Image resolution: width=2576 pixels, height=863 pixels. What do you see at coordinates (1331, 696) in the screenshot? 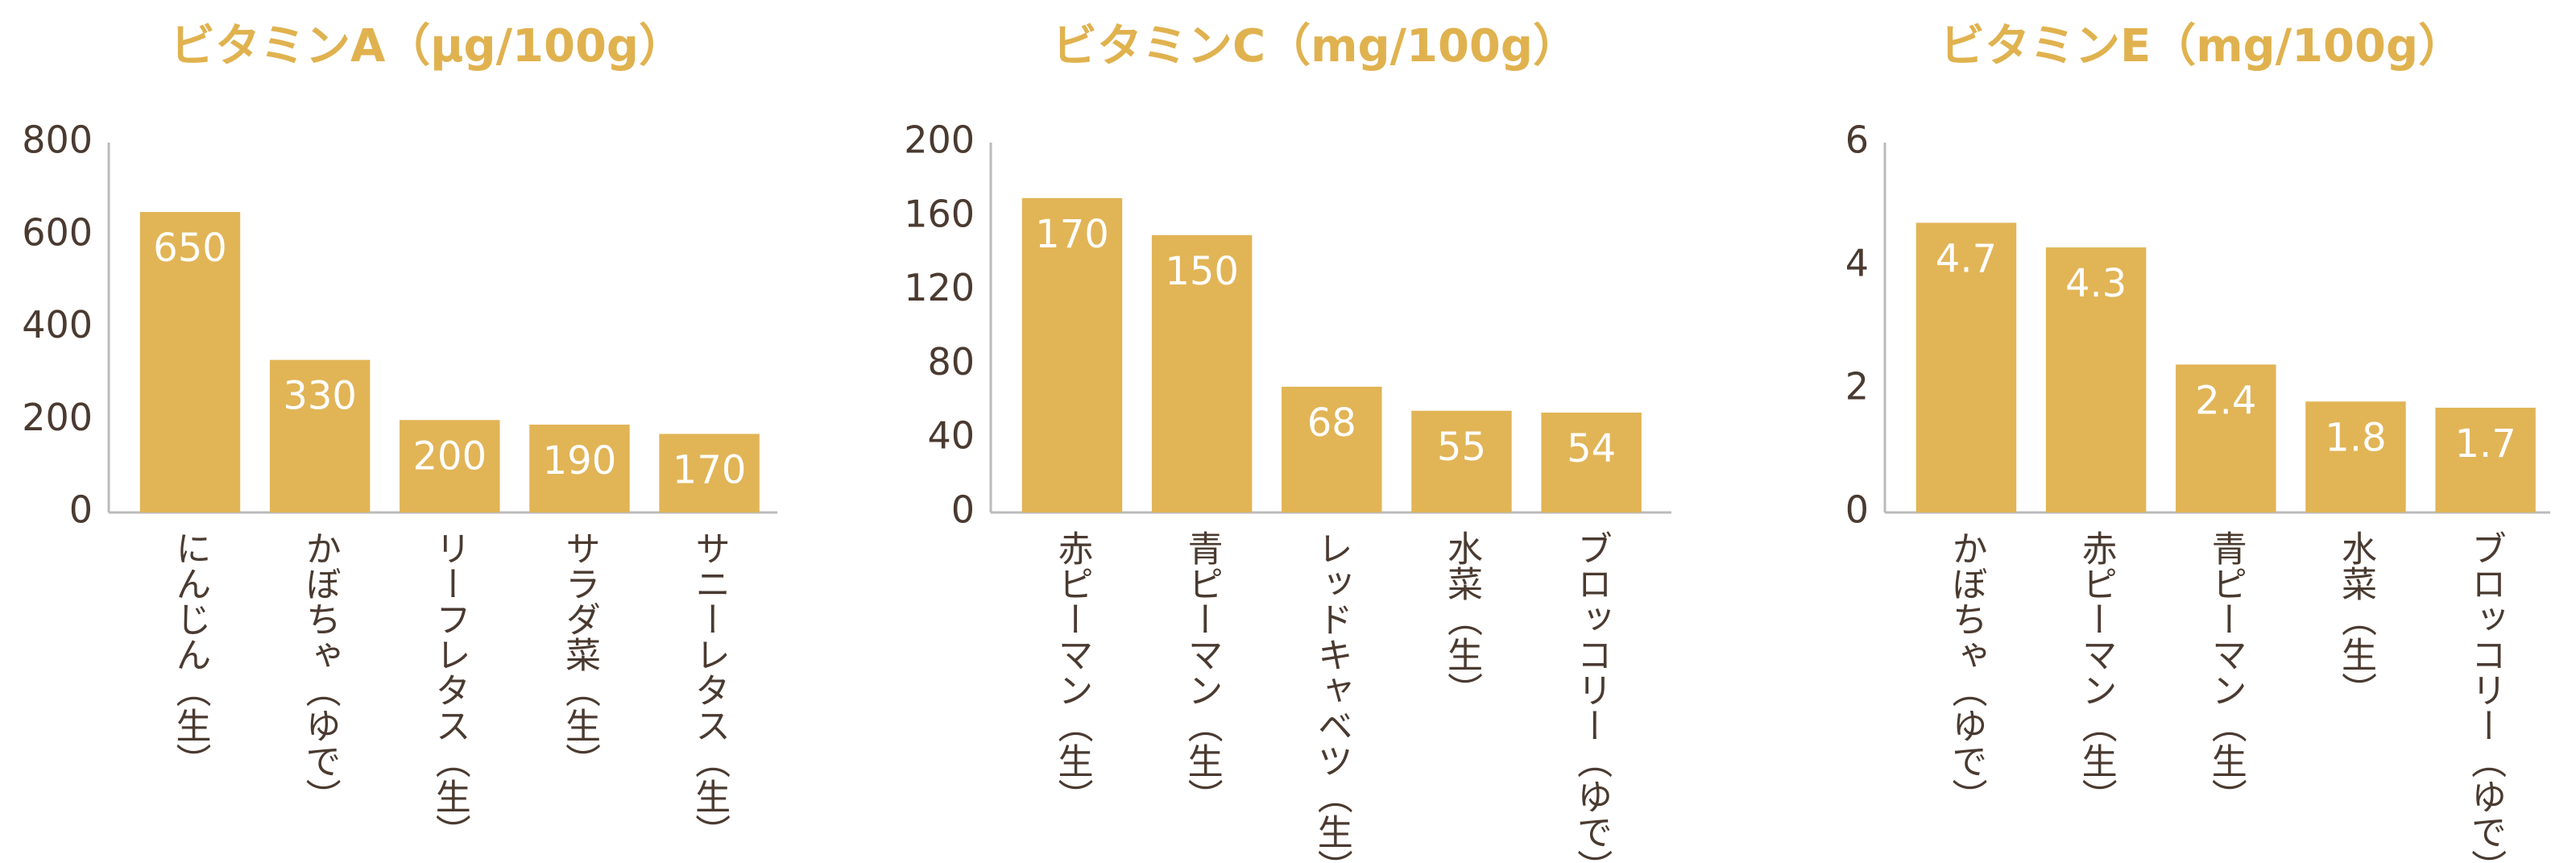
I see `x-tick-label: レッドキャベツ（生）` at bounding box center [1331, 696].